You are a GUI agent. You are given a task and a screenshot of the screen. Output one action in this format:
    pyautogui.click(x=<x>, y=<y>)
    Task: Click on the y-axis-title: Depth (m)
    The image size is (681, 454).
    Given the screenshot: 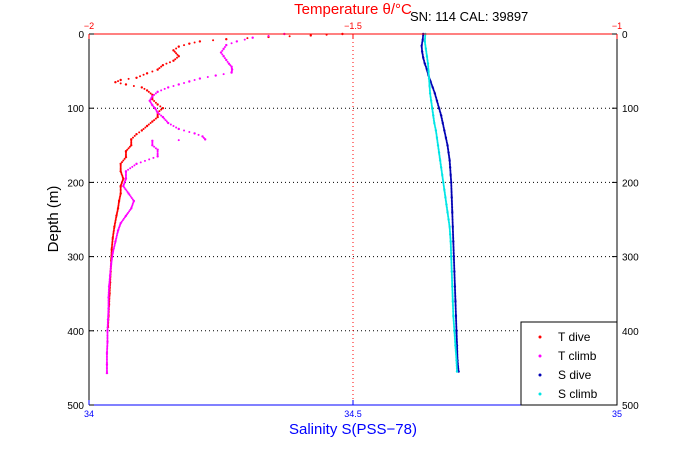 What is the action you would take?
    pyautogui.click(x=53, y=219)
    